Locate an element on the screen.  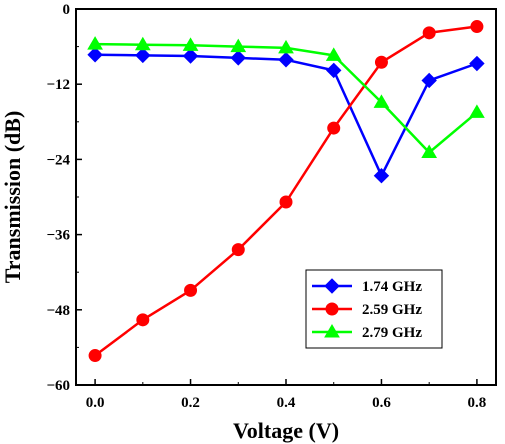
y-tick-label: 0 is located at coordinates (67, 10).